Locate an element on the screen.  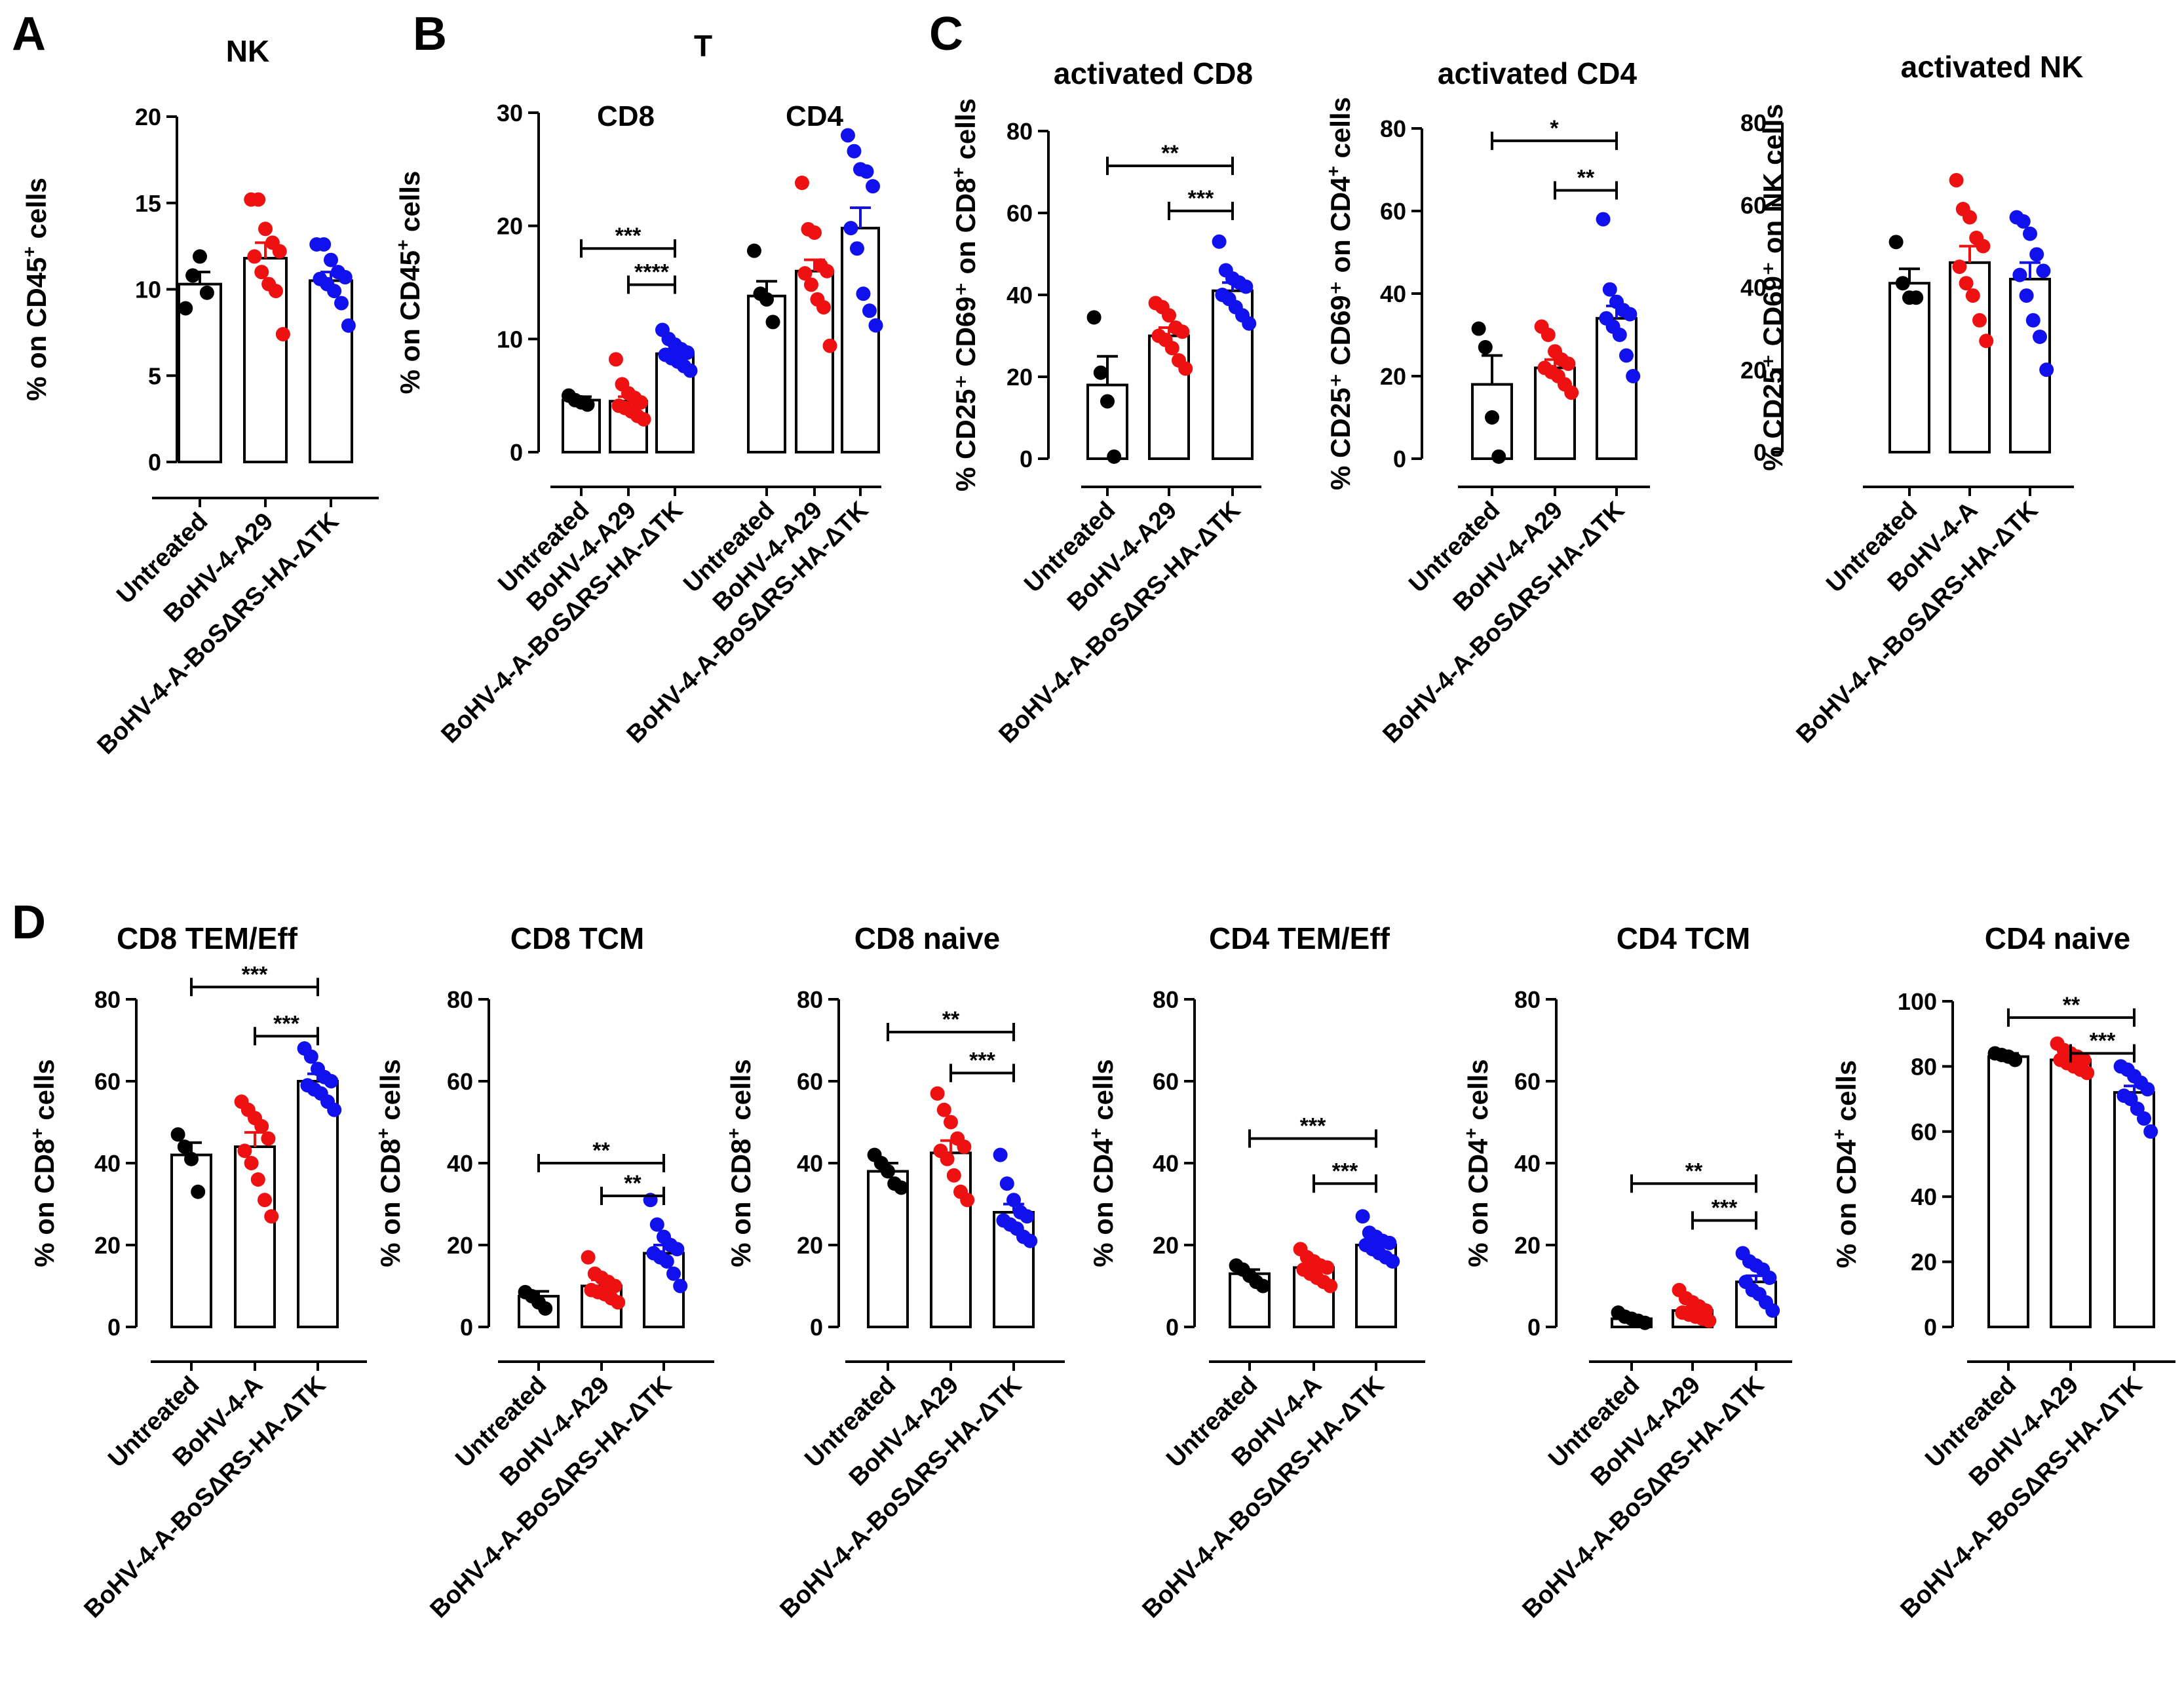
chart-title: CD8 TEM/Eff is located at coordinates (207, 938).